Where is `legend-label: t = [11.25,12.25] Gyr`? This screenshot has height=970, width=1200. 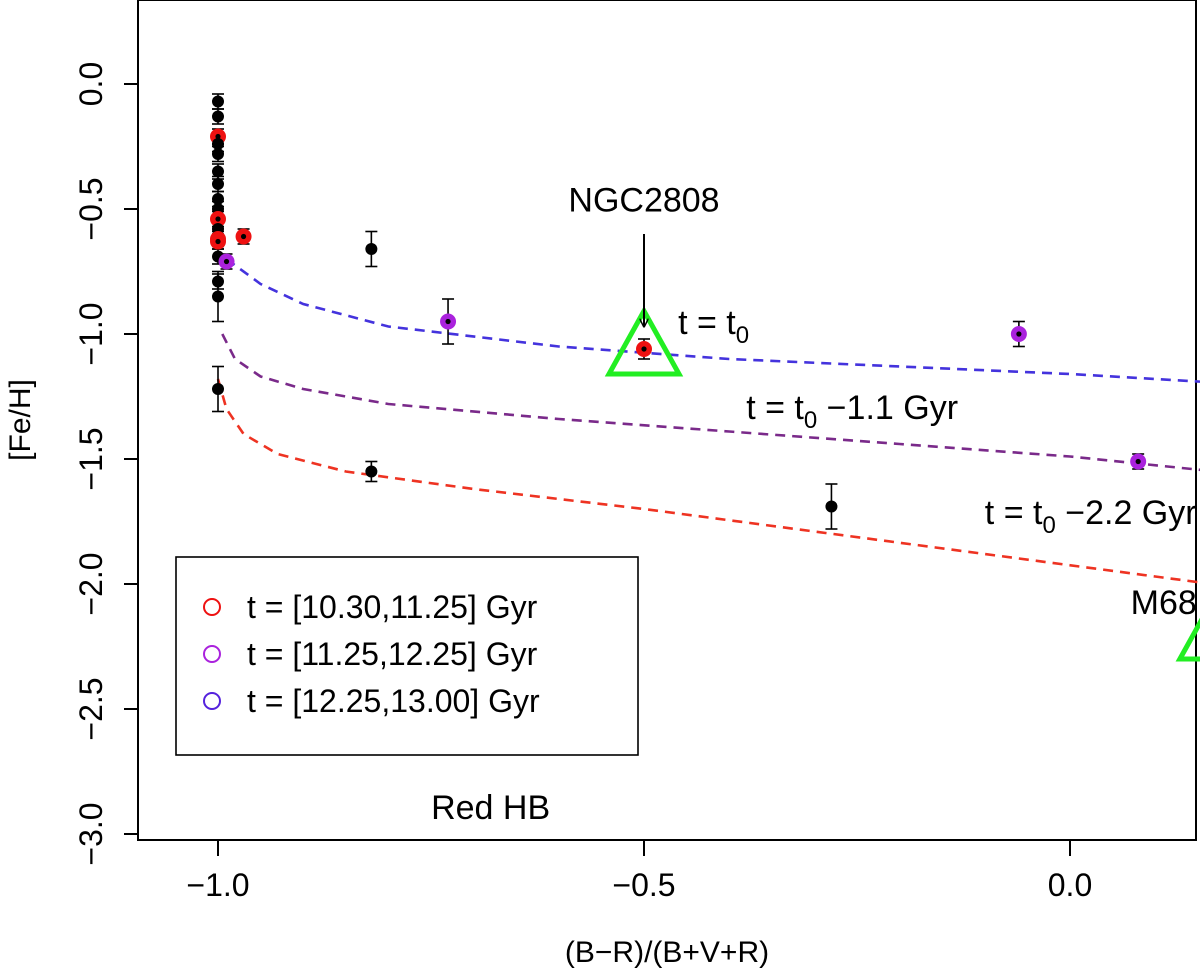 legend-label: t = [11.25,12.25] Gyr is located at coordinates (392, 654).